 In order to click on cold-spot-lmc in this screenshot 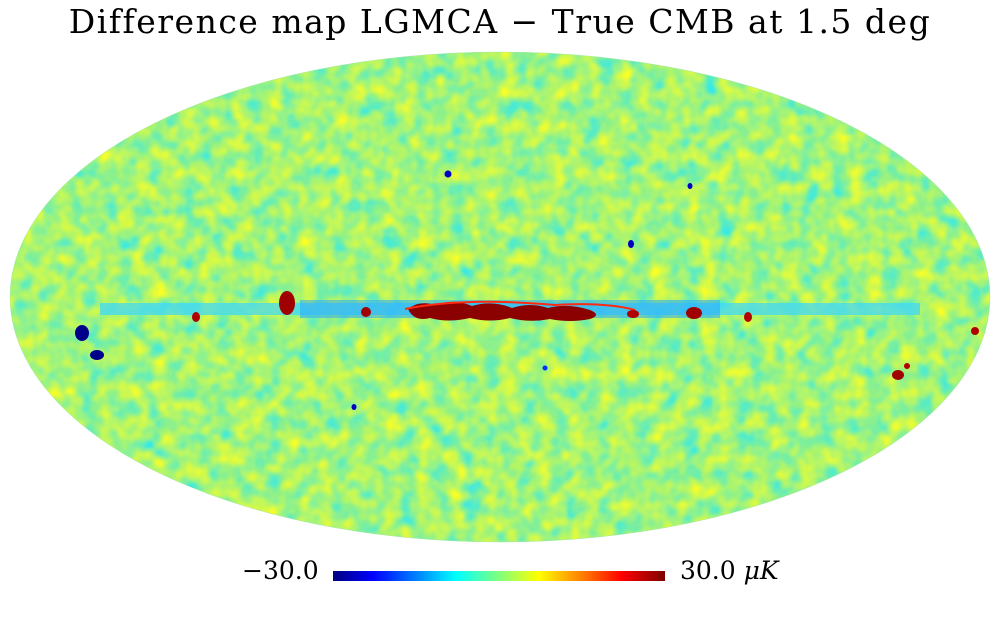, I will do `click(82, 333)`.